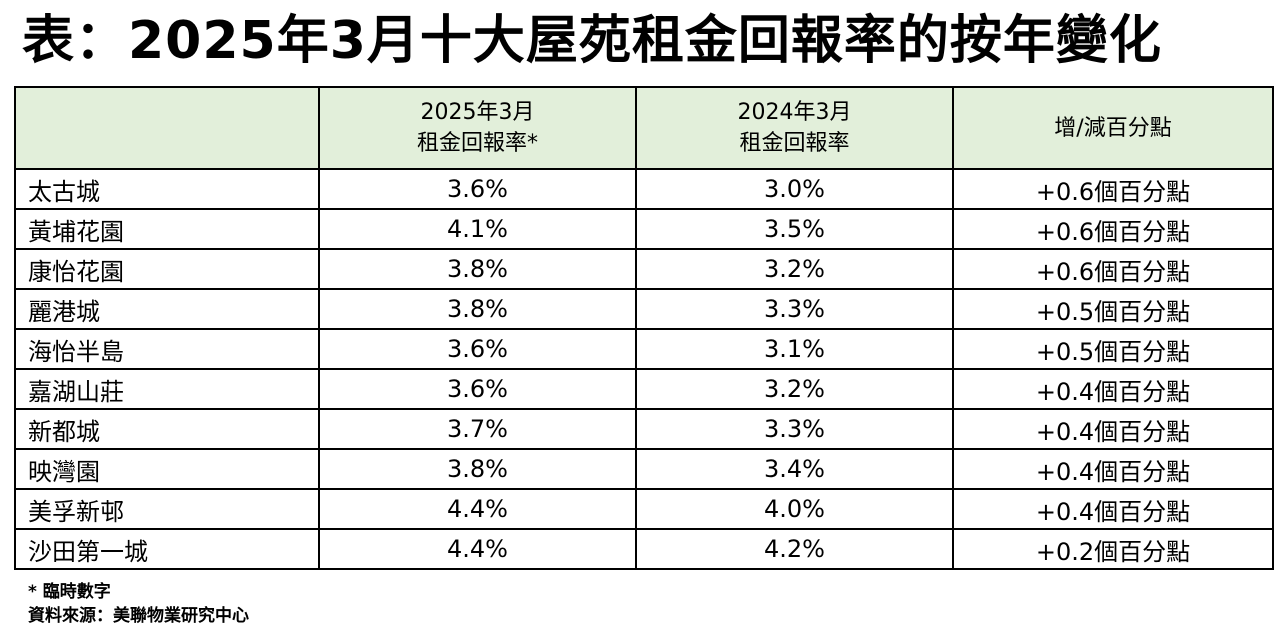 The width and height of the screenshot is (1288, 636). Describe the element at coordinates (794, 549) in the screenshot. I see `yield-2024-value: 4.2%` at that location.